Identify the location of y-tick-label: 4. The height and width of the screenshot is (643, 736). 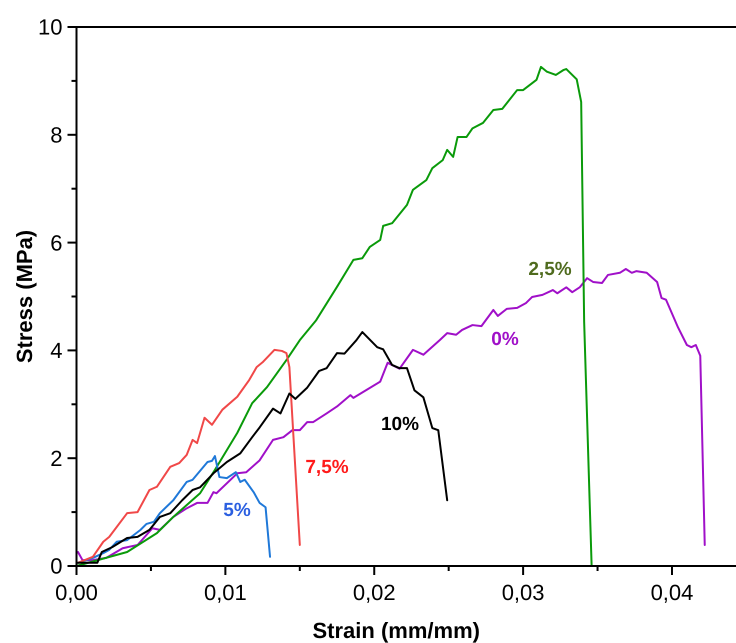
(56, 351).